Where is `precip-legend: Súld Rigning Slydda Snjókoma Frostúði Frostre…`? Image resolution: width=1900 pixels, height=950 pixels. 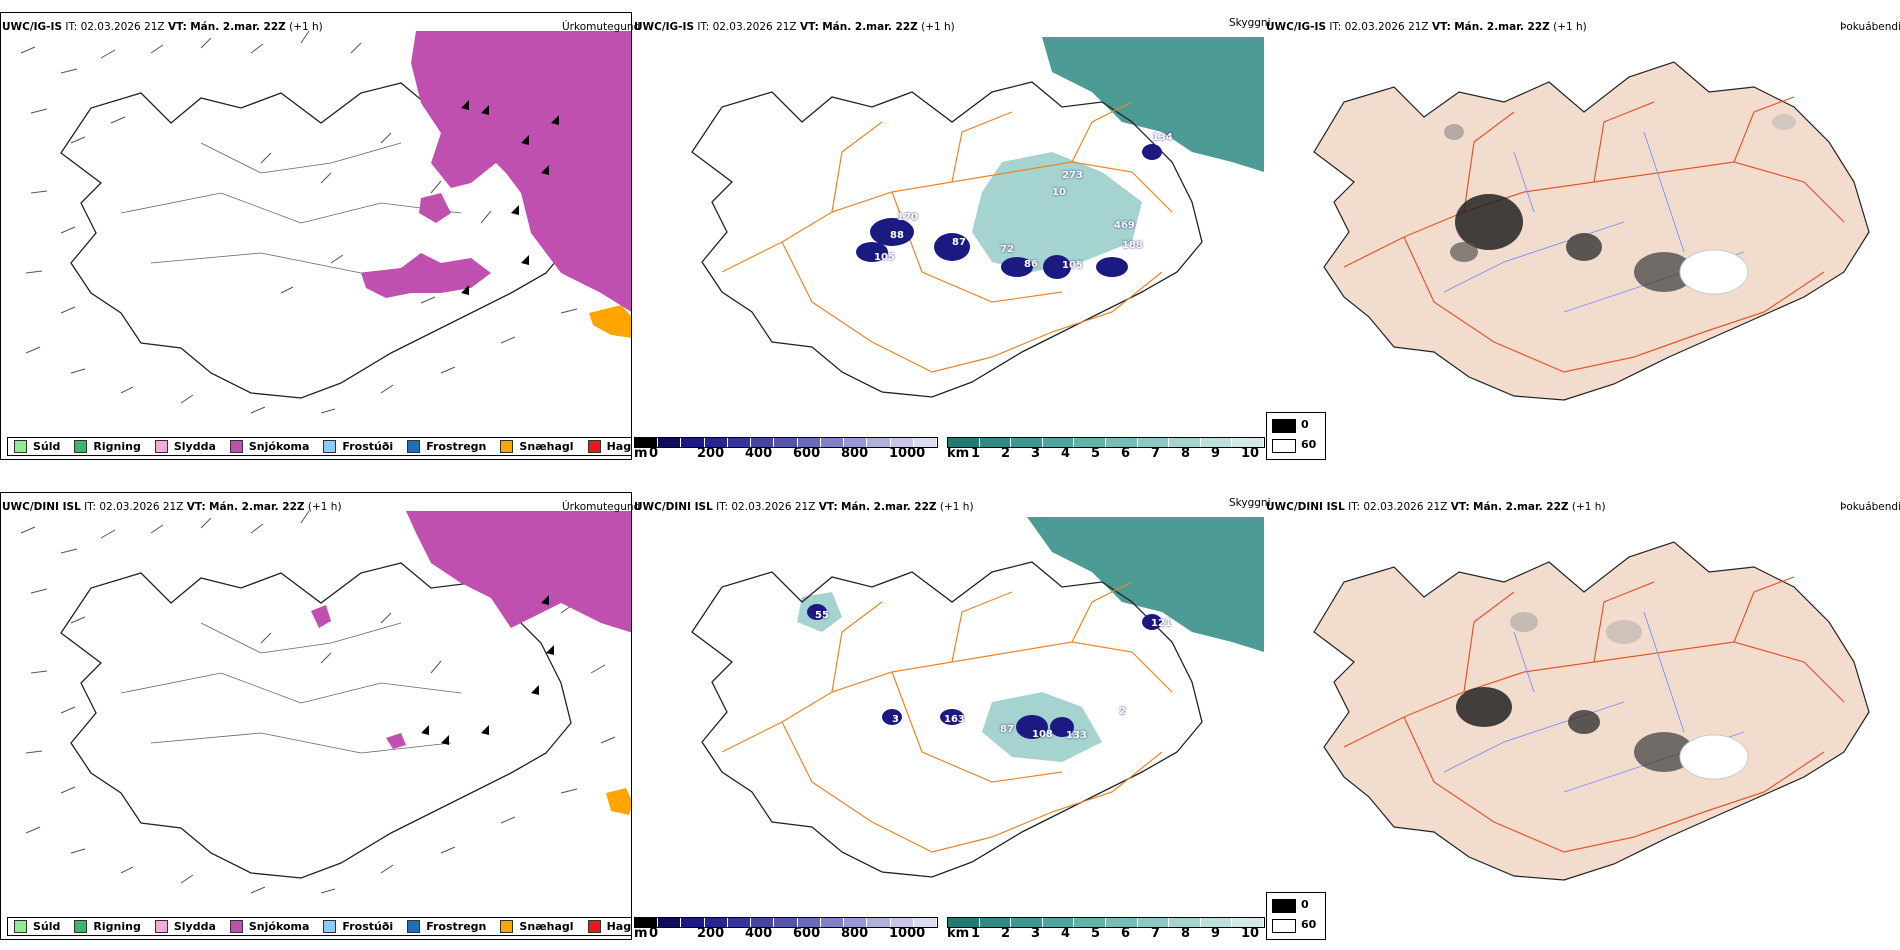
precip-legend: Súld Rigning Slydda Snjókoma Frostúði Frostre… is located at coordinates (319, 926).